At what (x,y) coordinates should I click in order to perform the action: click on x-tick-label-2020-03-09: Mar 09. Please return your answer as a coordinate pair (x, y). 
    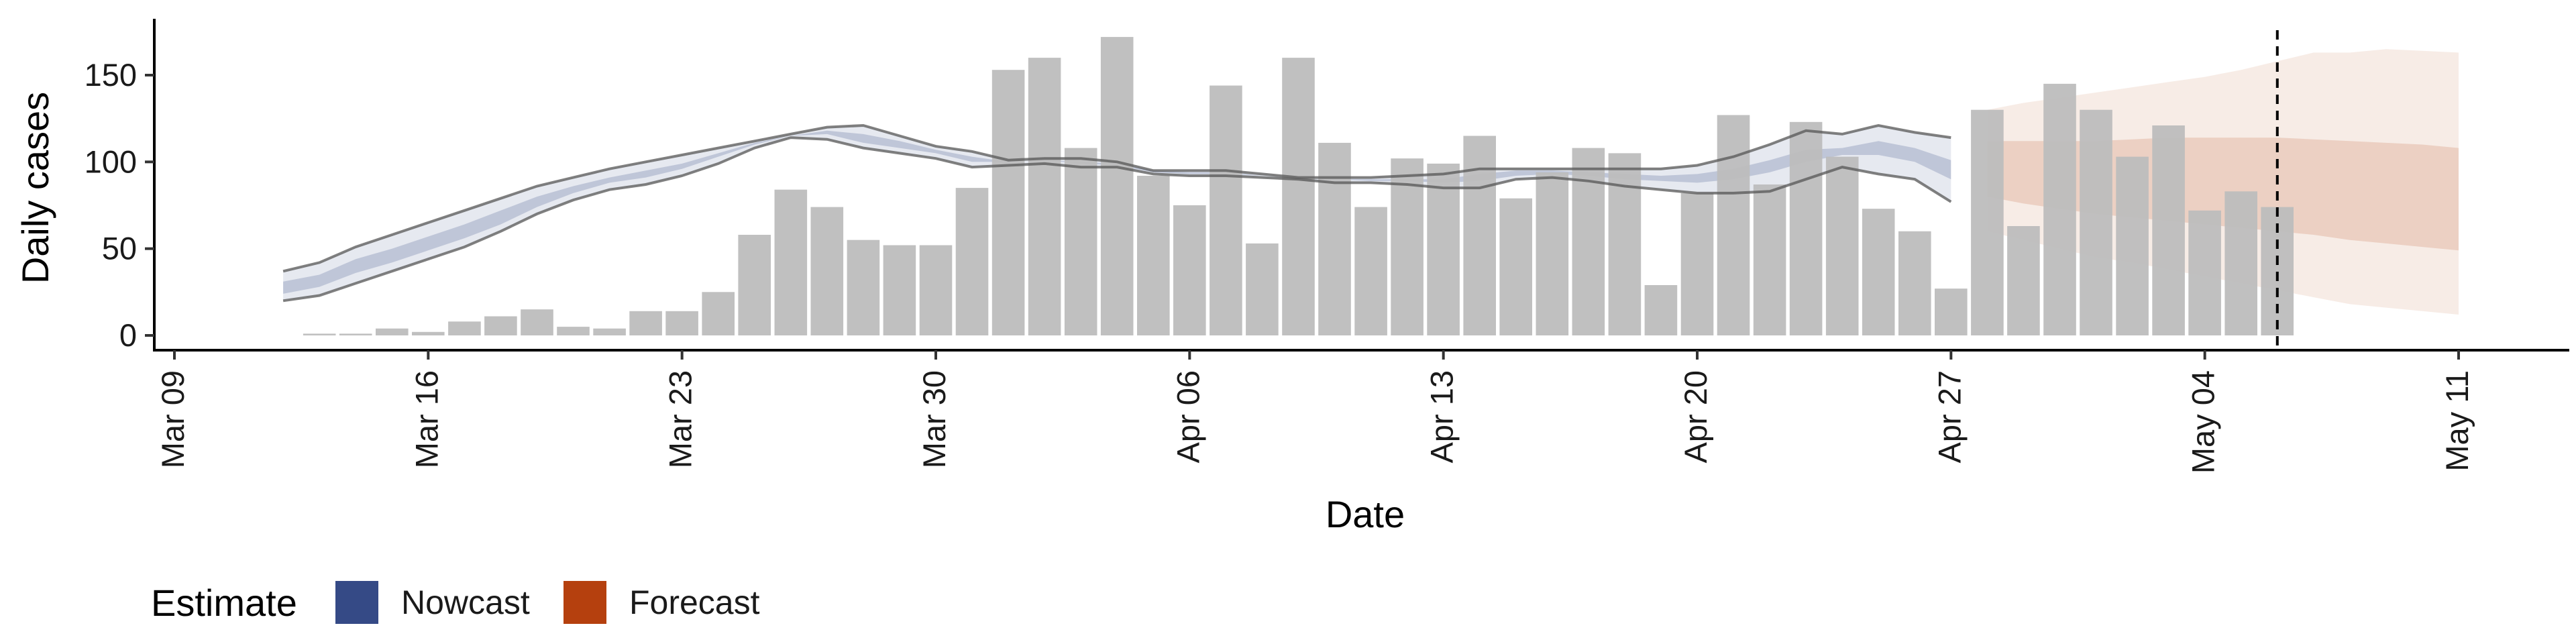
    Looking at the image, I should click on (173, 419).